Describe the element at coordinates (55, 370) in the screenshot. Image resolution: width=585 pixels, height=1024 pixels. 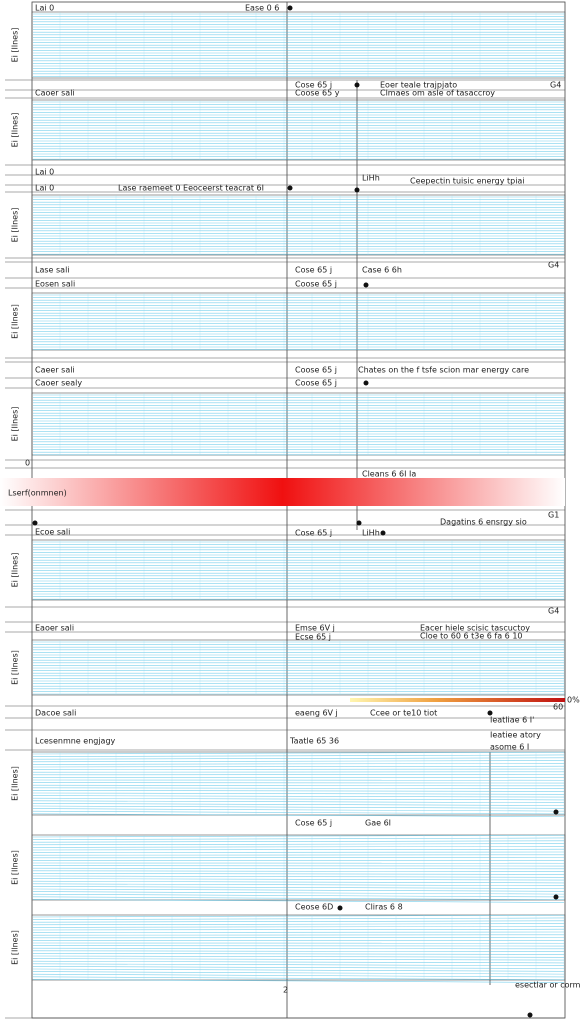
I see `label: Caeer sali` at that location.